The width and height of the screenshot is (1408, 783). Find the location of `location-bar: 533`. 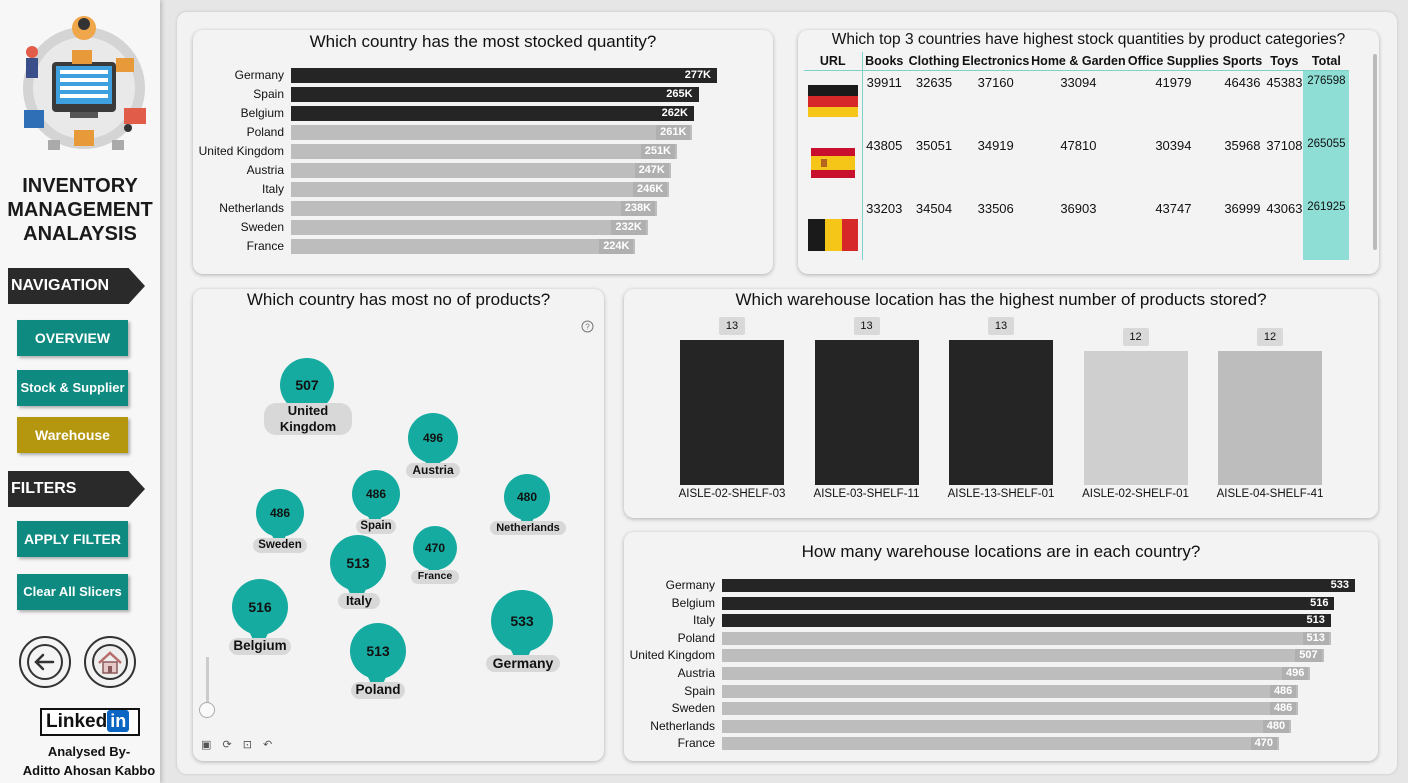

location-bar: 533 is located at coordinates (1038, 585).